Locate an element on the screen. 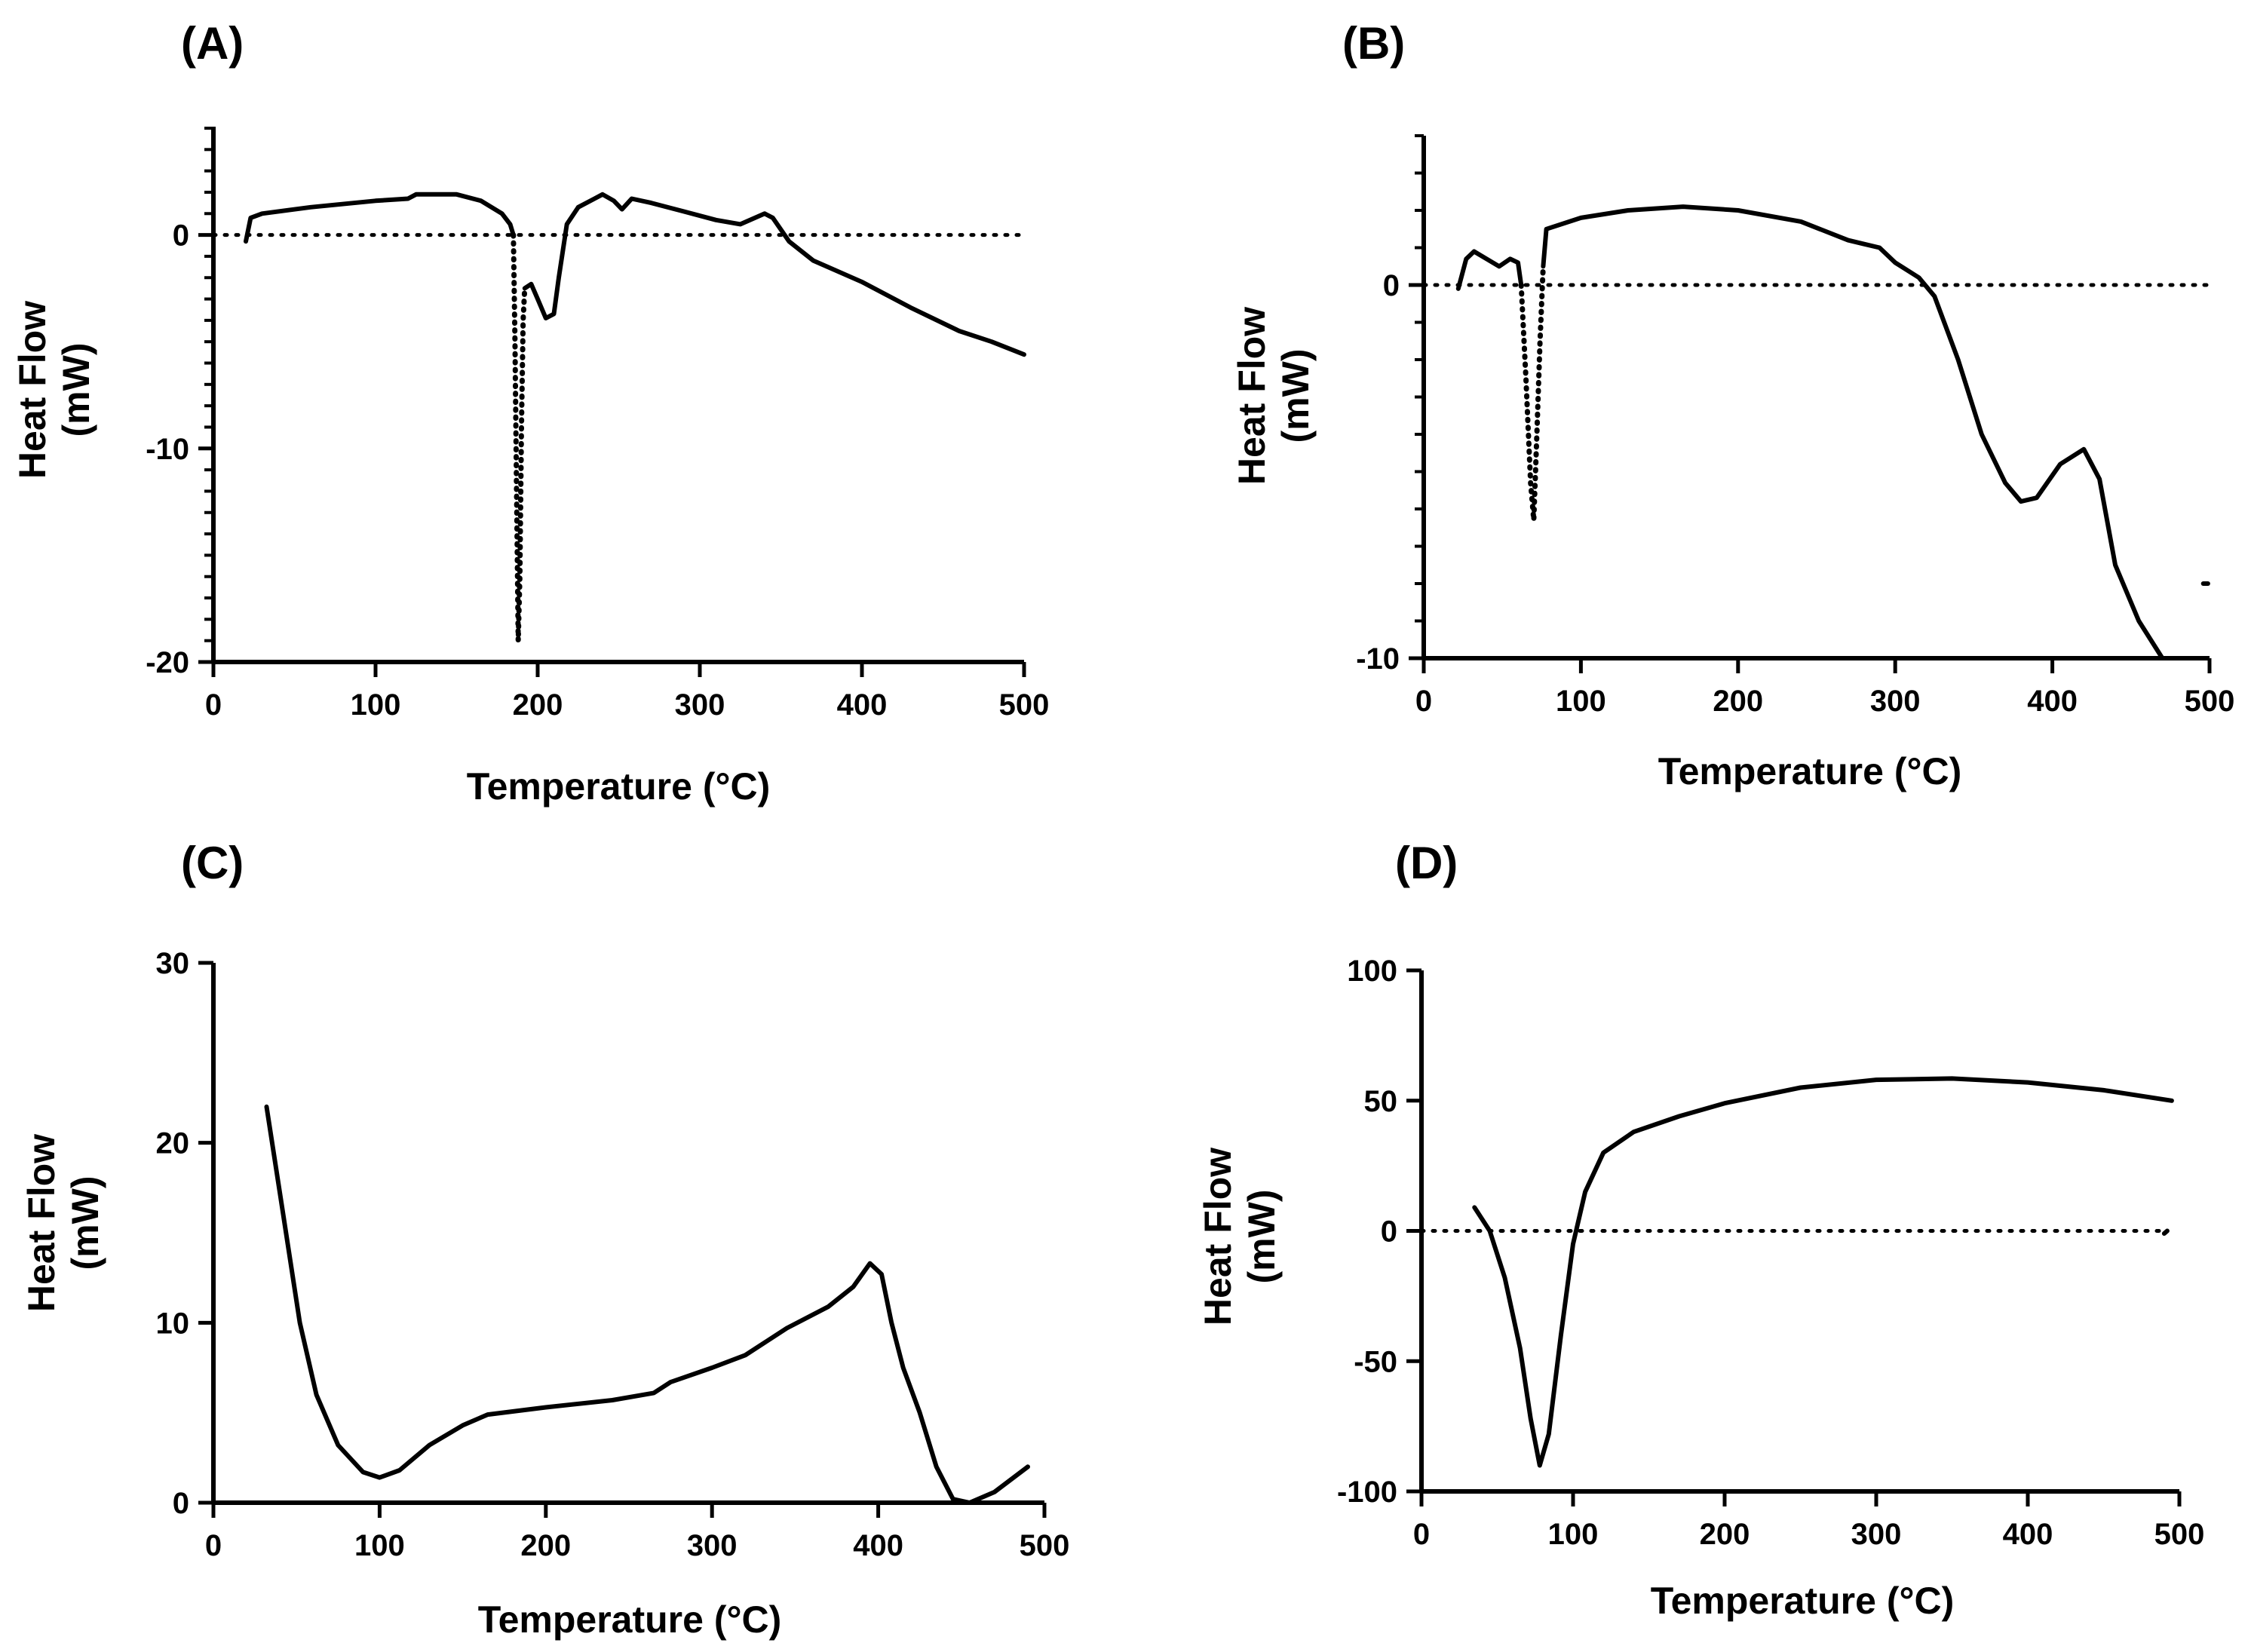 The height and width of the screenshot is (1652, 2251). x-tick-label-b-0: 0 is located at coordinates (1424, 702).